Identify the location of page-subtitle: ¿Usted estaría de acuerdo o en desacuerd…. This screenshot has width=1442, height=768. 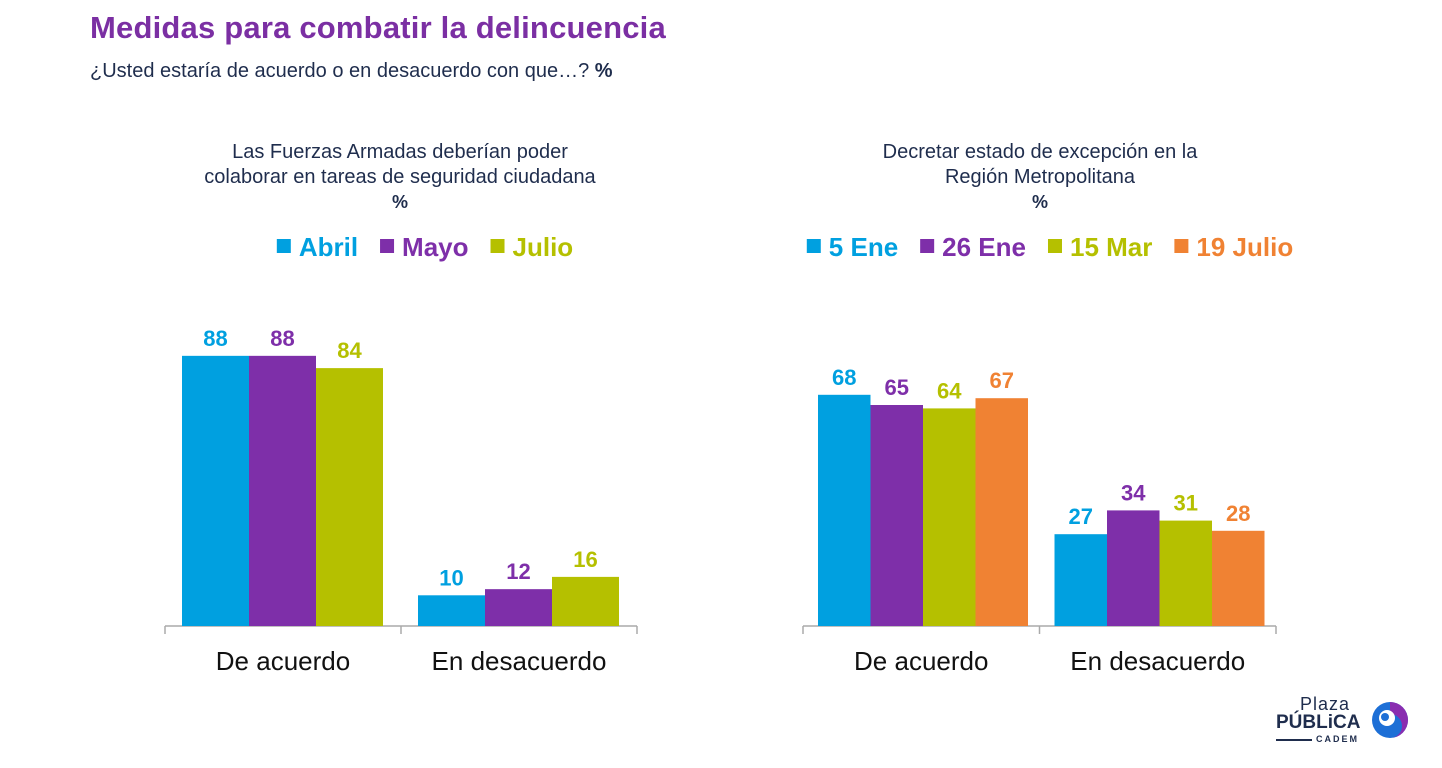
(351, 71).